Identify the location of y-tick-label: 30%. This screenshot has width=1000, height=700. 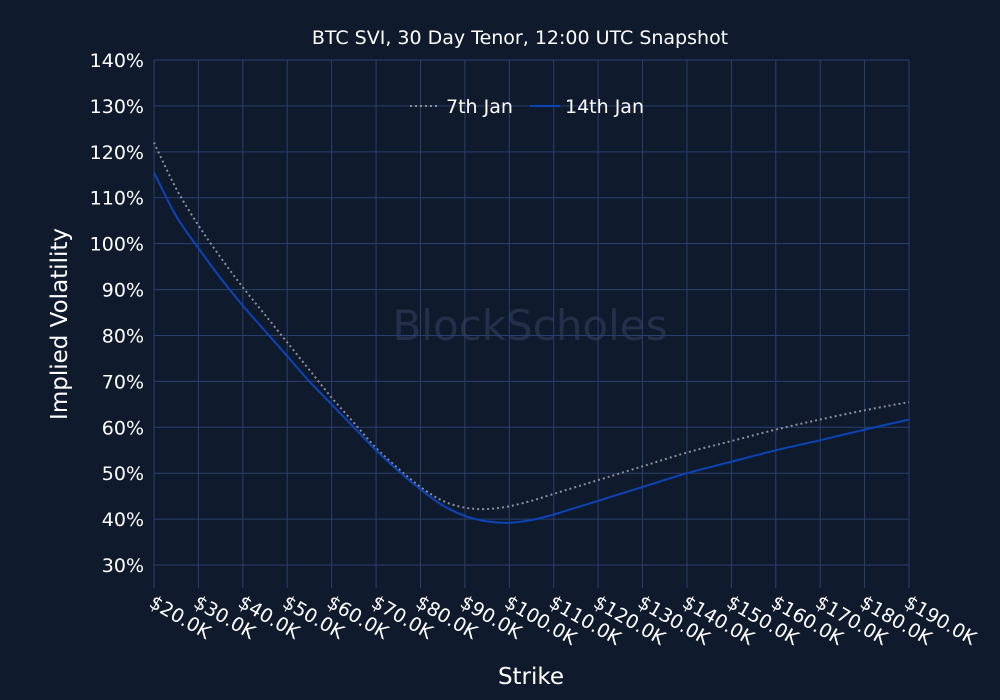
(123, 566).